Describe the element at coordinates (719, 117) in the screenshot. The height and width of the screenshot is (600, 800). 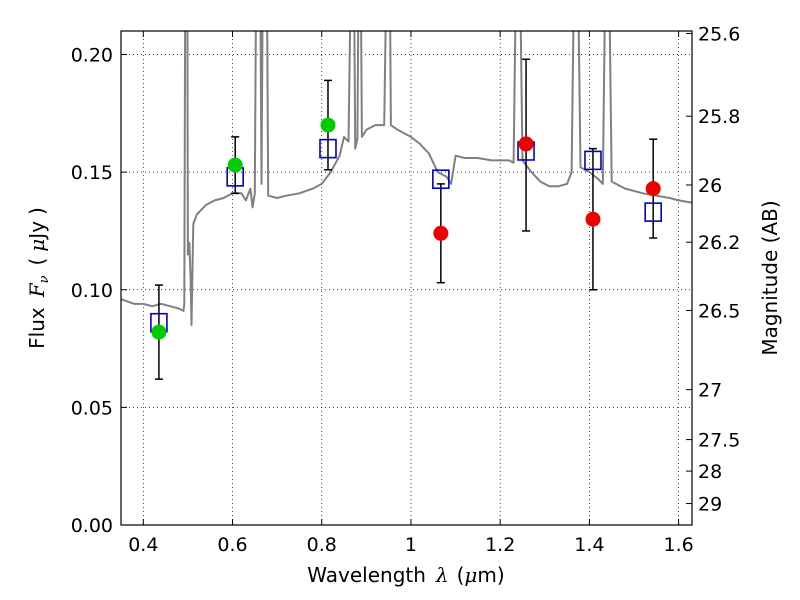
I see `y2-tick-label: 25.8` at that location.